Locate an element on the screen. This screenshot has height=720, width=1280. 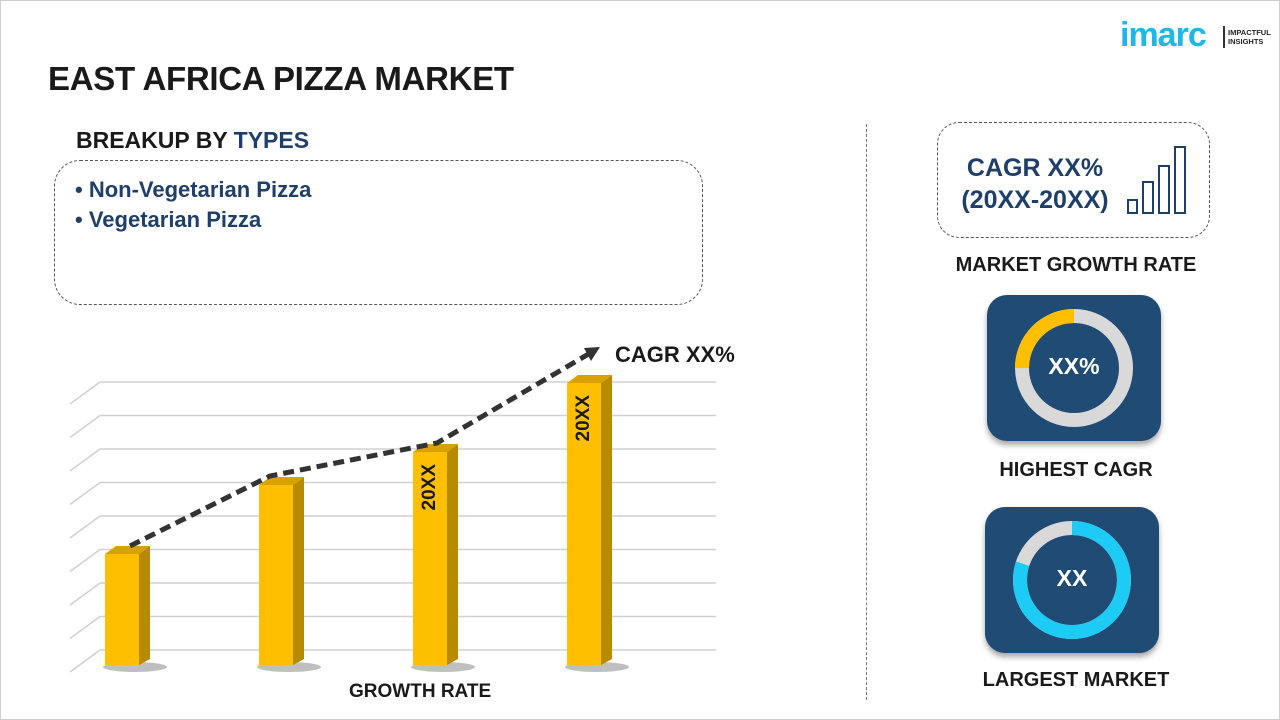
imarc-logo: imarc IMPACTFUL INSIGHTS is located at coordinates (1200, 34).